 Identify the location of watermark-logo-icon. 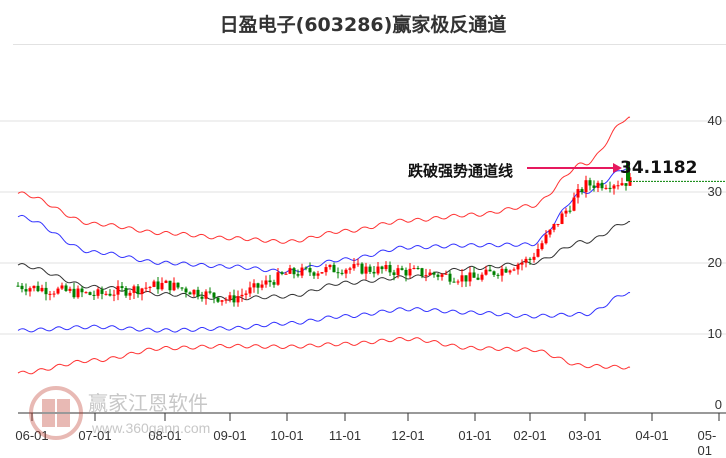
(56, 413).